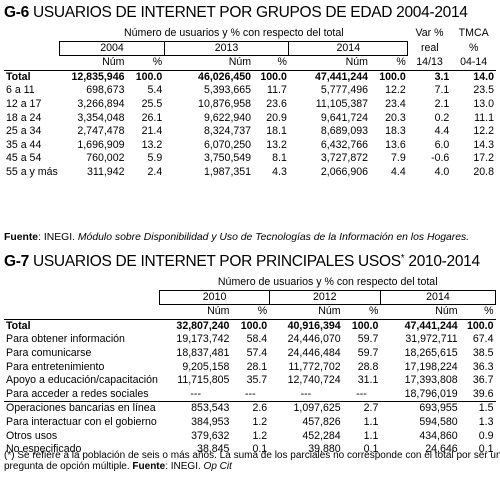  Describe the element at coordinates (155, 158) in the screenshot. I see `g6-cell: 5.9` at that location.